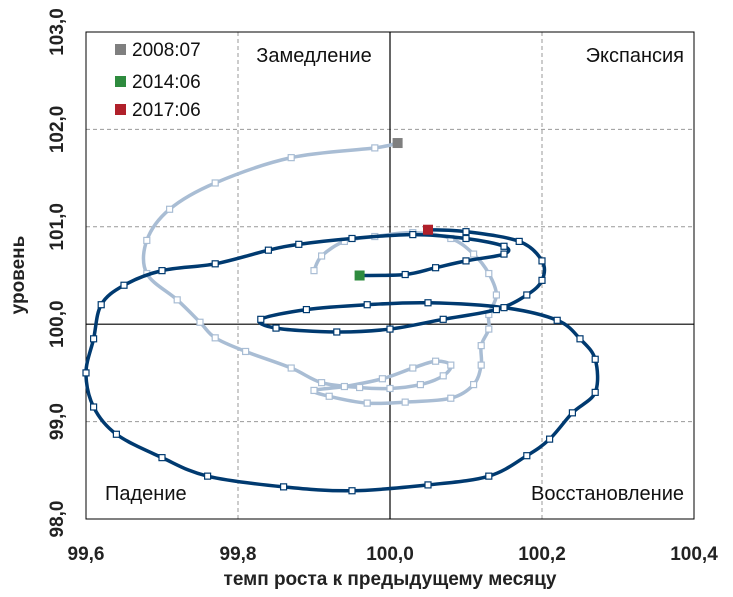  Describe the element at coordinates (542, 554) in the screenshot. I see `x-tick-label: 100,2` at that location.